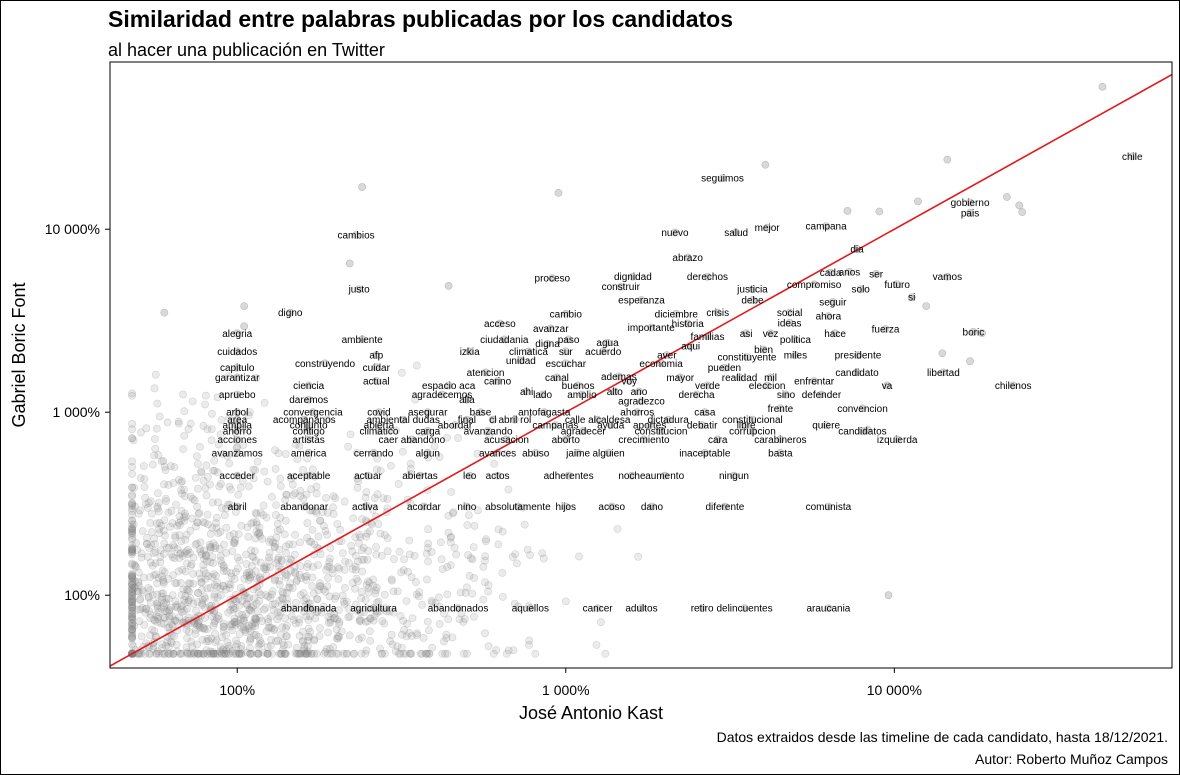 The image size is (1180, 775). Describe the element at coordinates (780, 453) in the screenshot. I see `word-label: basta` at that location.